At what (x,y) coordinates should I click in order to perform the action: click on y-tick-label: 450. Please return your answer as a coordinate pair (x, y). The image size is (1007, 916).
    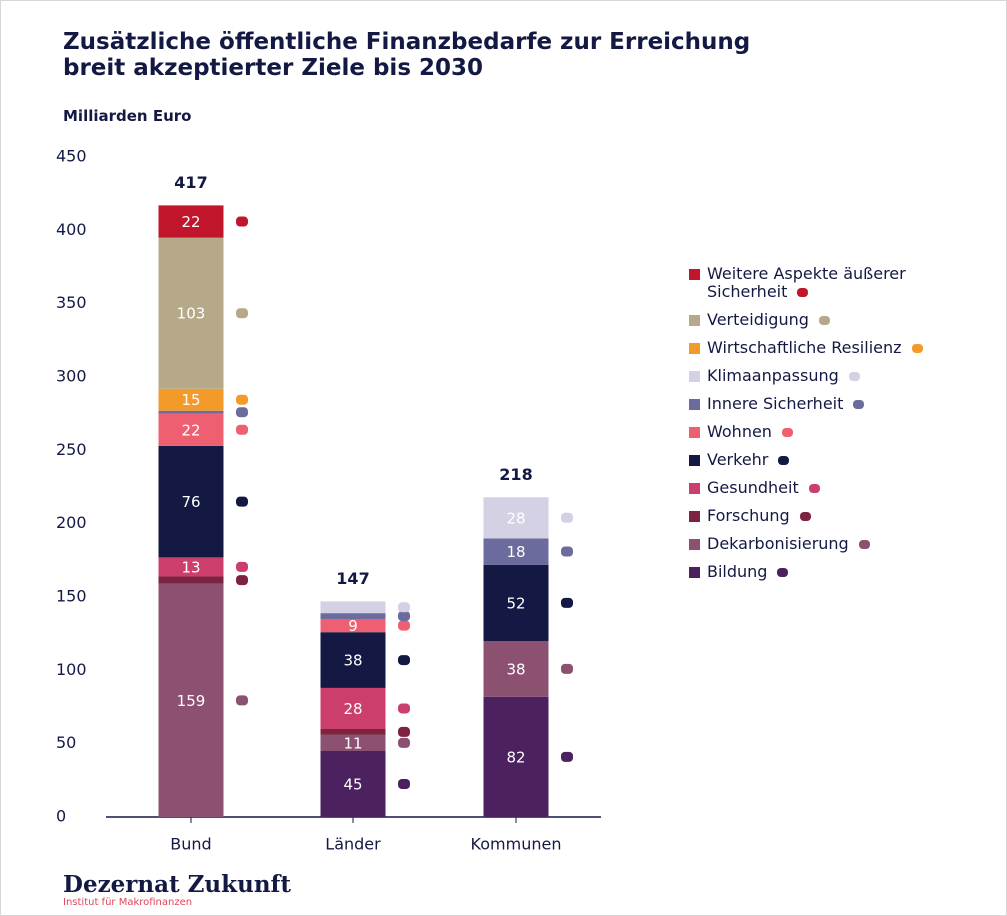
    Looking at the image, I should click on (71, 156).